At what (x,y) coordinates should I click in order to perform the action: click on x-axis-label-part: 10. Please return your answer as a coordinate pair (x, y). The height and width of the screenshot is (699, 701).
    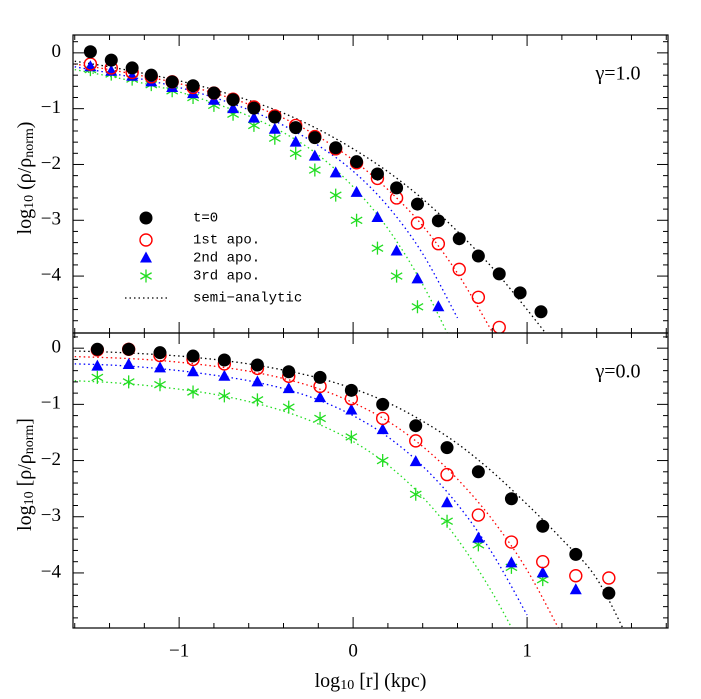
    Looking at the image, I should click on (347, 685).